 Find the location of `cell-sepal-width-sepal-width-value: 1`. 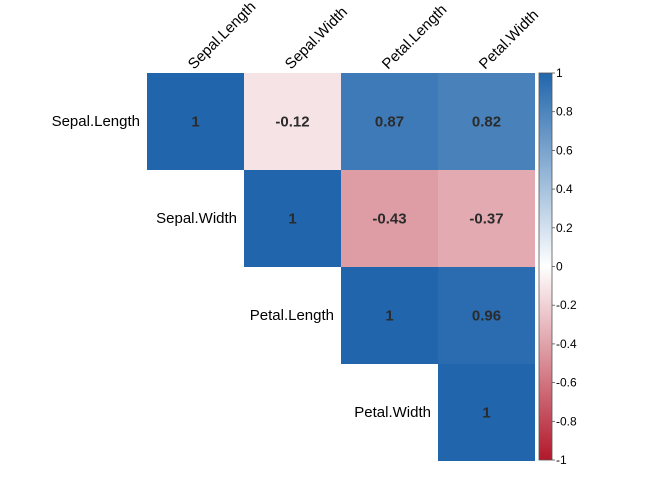

cell-sepal-width-sepal-width-value: 1 is located at coordinates (292, 219).